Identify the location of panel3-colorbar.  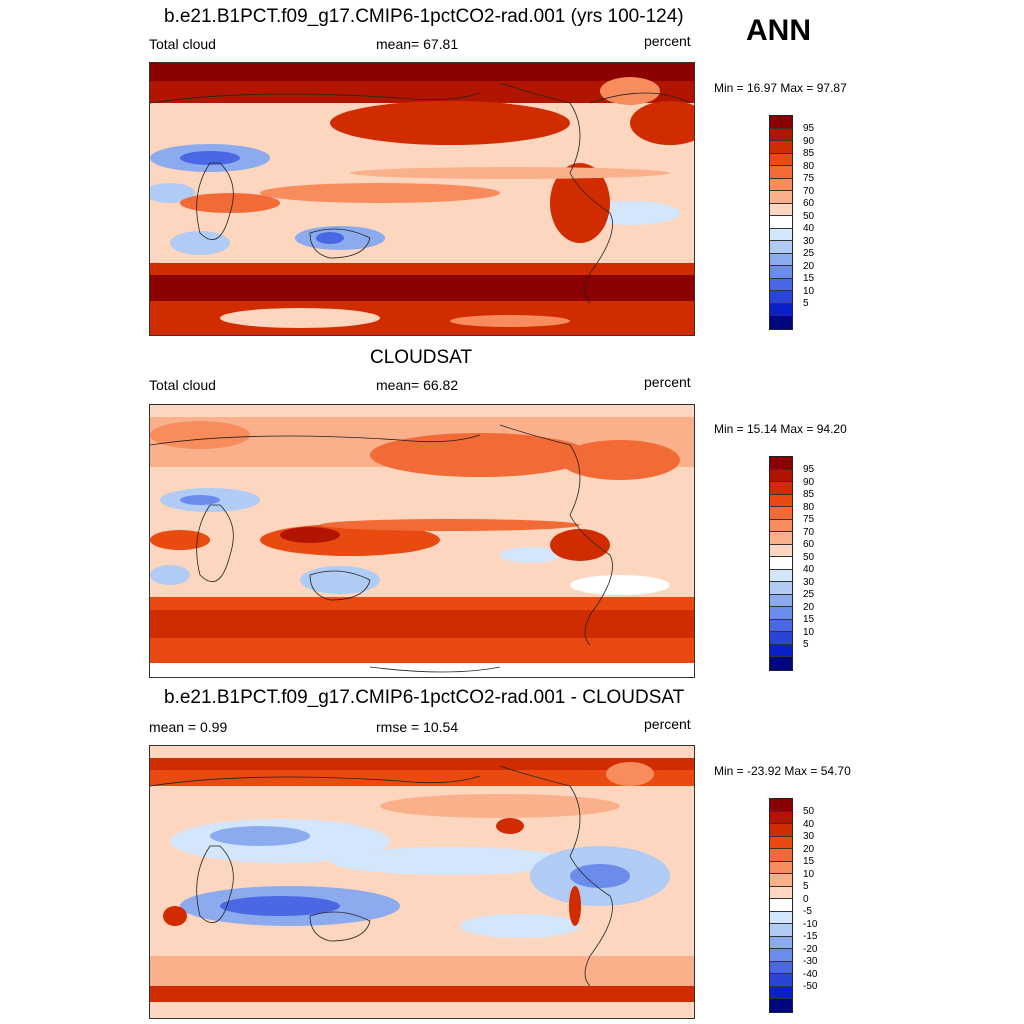
(781, 905).